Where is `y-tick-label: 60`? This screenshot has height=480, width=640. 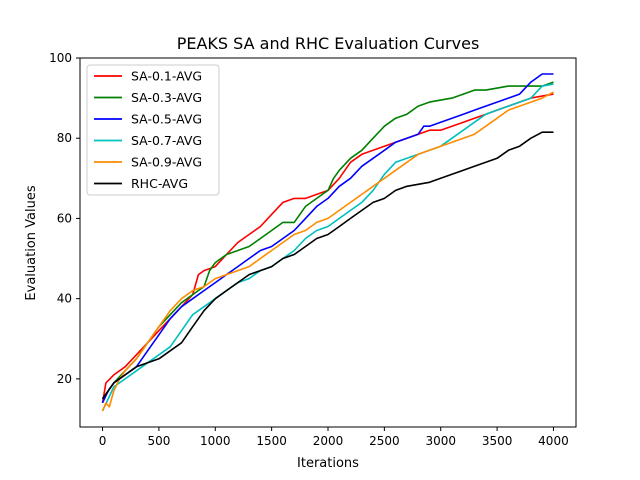 y-tick-label: 60 is located at coordinates (64, 218).